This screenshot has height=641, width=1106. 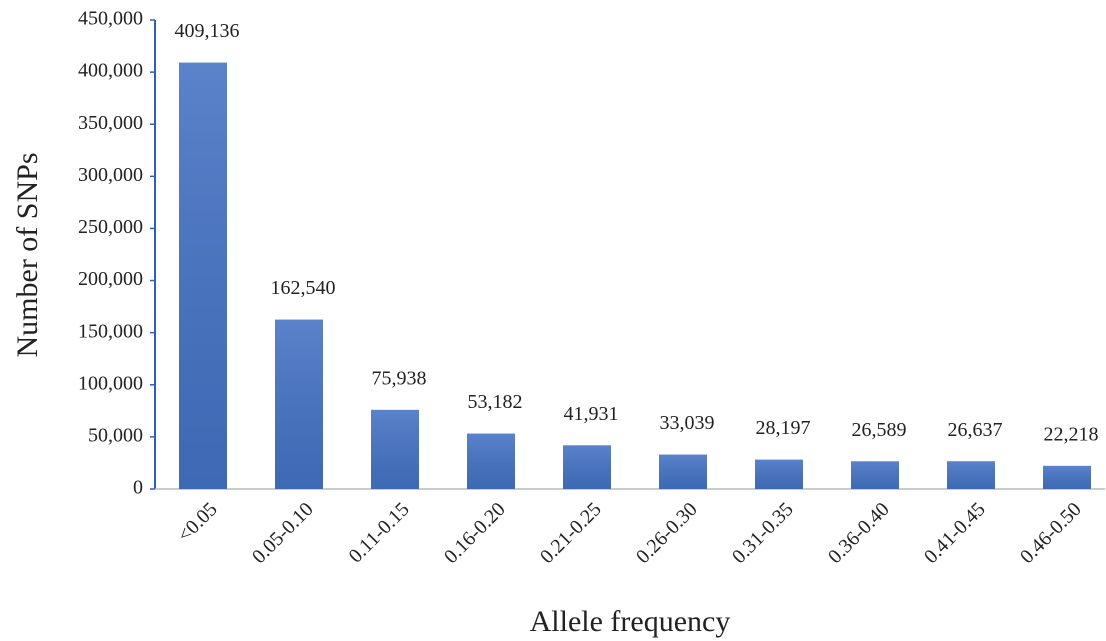 I want to click on x-tick-label: 0.46-0.50, so click(x=1051, y=533).